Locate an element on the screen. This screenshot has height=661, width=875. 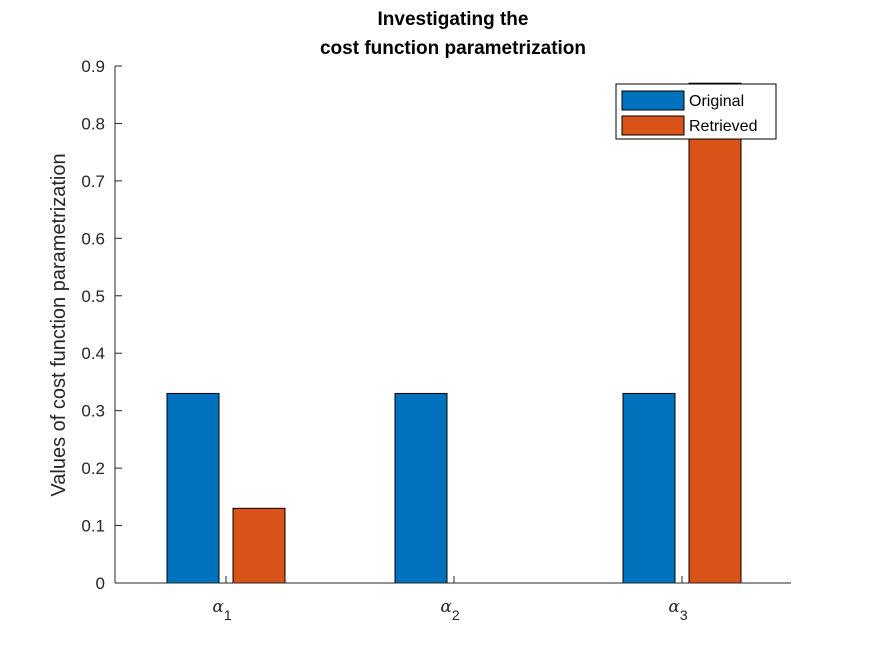
chart-title-line-2: cost function parametrization is located at coordinates (453, 48).